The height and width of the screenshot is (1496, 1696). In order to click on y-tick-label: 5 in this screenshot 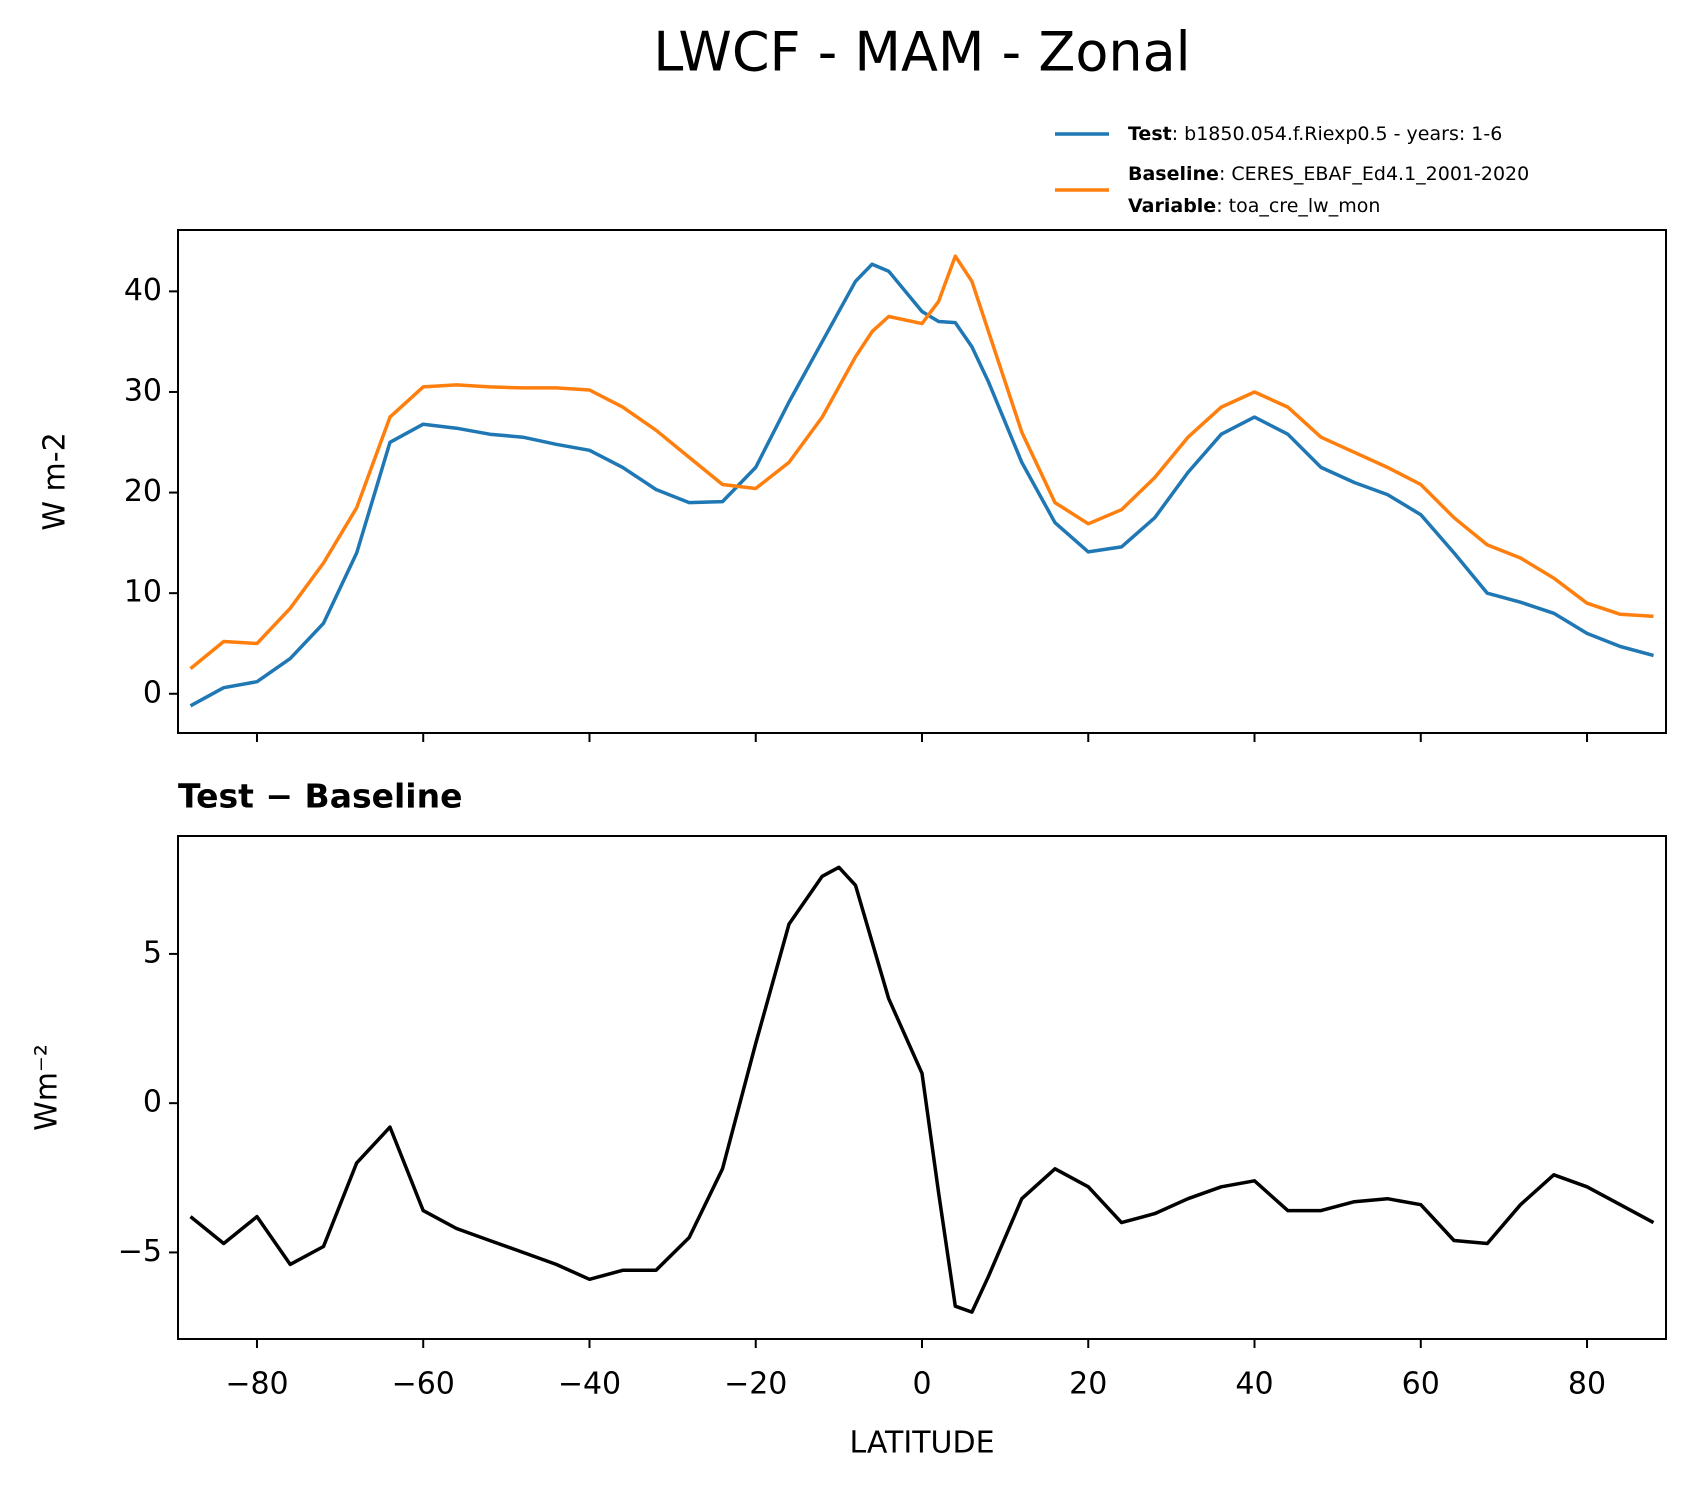, I will do `click(152, 952)`.